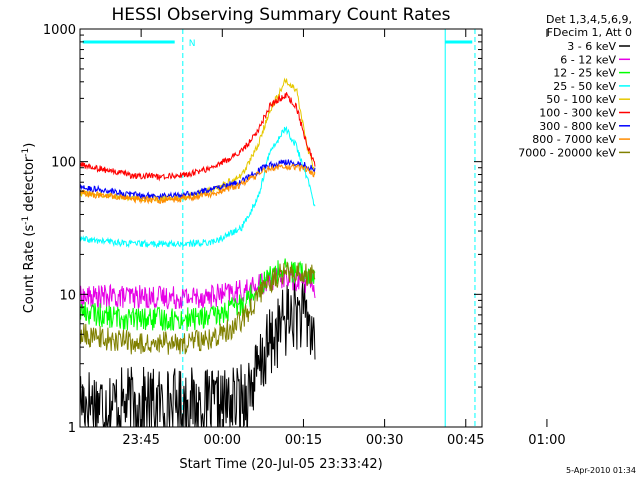 The width and height of the screenshot is (640, 480). What do you see at coordinates (584, 86) in the screenshot?
I see `legend-label: 25 - 50 keV` at bounding box center [584, 86].